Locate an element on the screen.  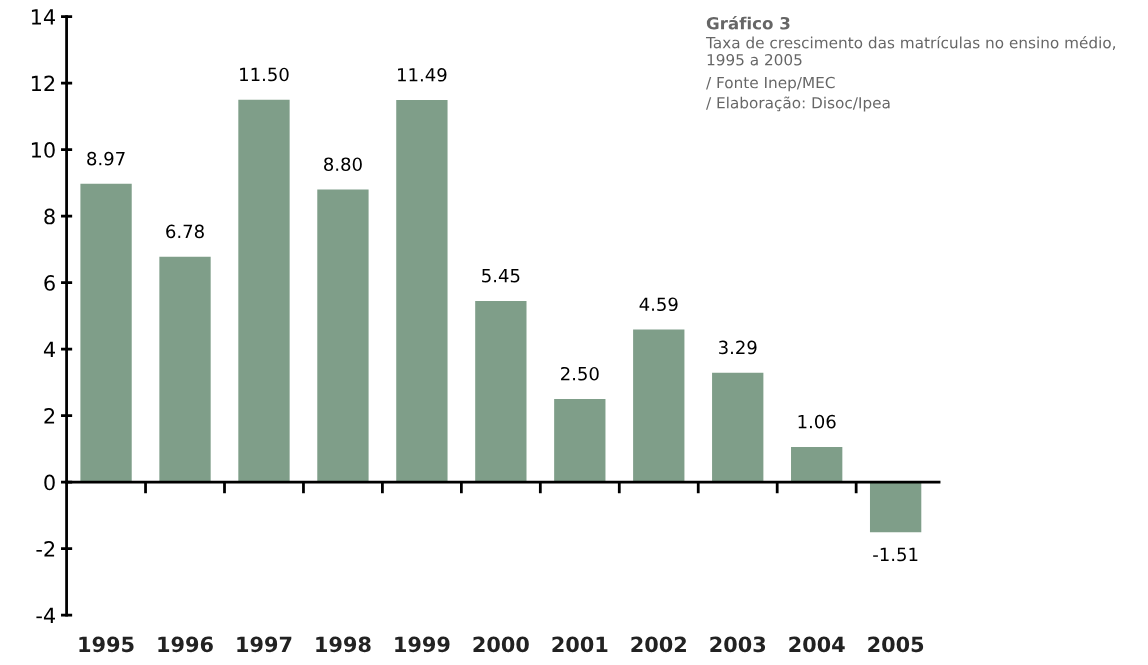
y-tick-label: 14 is located at coordinates (43, 17).